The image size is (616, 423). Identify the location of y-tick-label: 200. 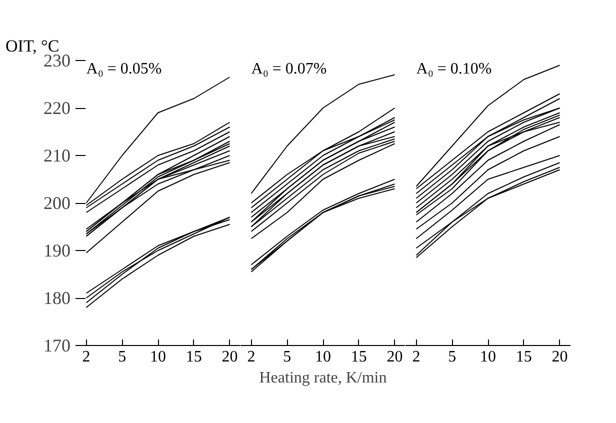
(57, 203).